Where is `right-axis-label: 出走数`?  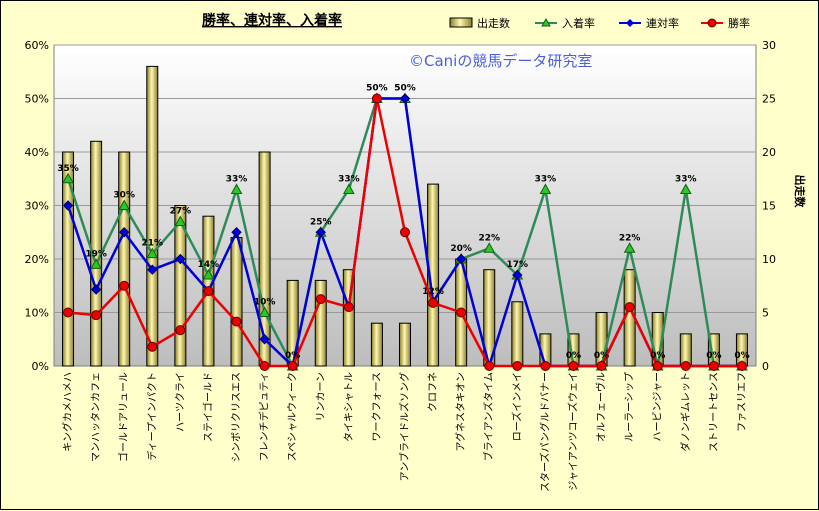 right-axis-label: 出走数 is located at coordinates (800, 192).